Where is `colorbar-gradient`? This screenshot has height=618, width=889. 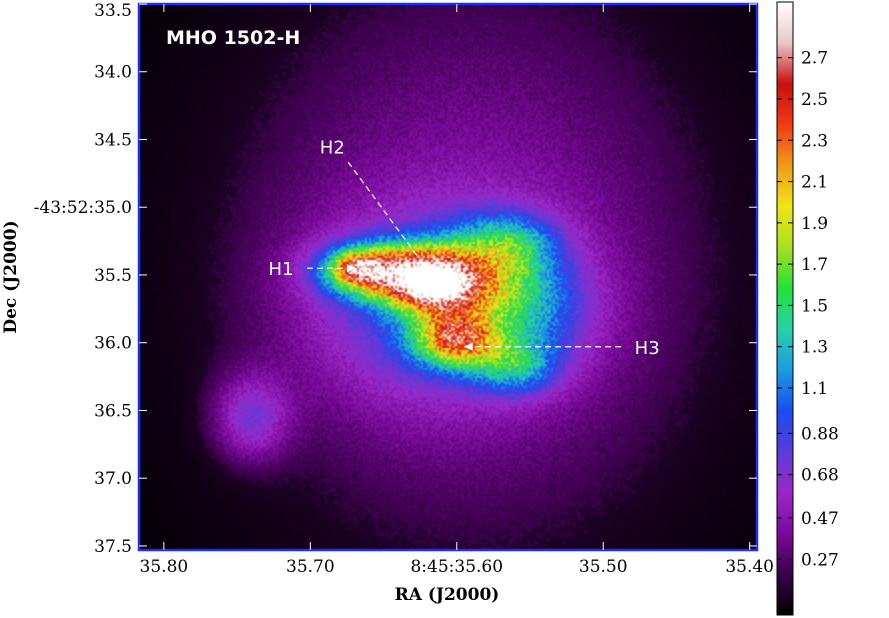
colorbar-gradient is located at coordinates (785, 308).